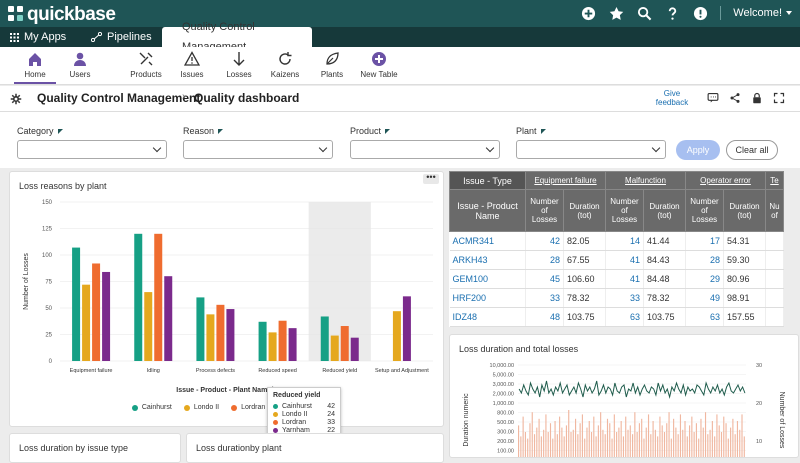 The image size is (800, 463). I want to click on settings-gear-icon, so click(16, 99).